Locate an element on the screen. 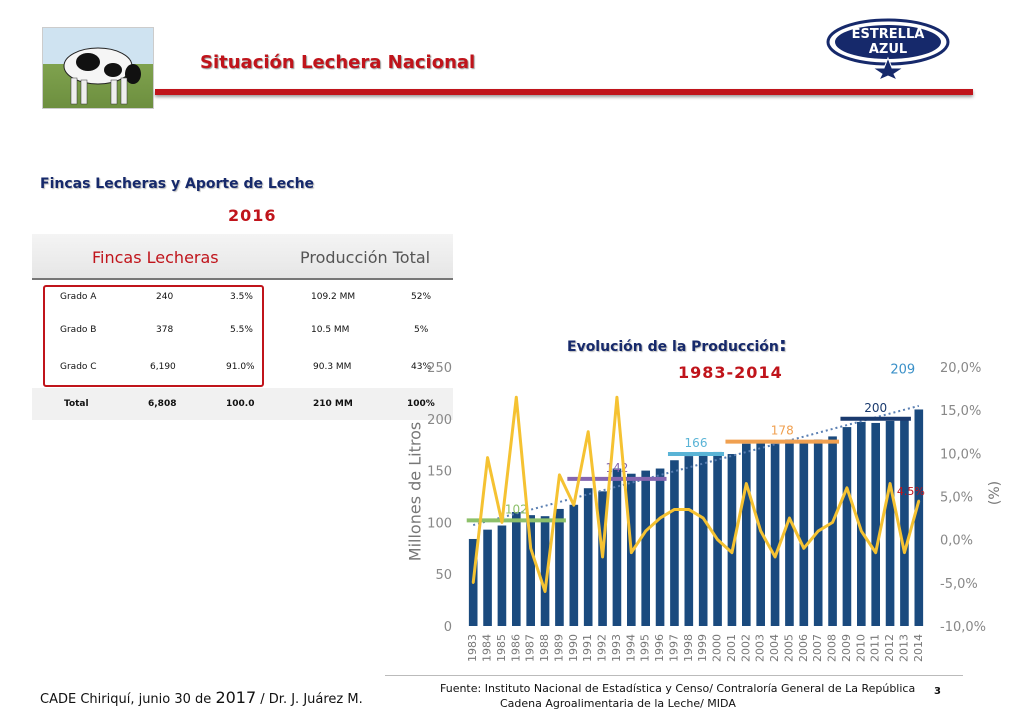 This screenshot has height=710, width=1024. period-avg-label-102: 102 is located at coordinates (516, 509).